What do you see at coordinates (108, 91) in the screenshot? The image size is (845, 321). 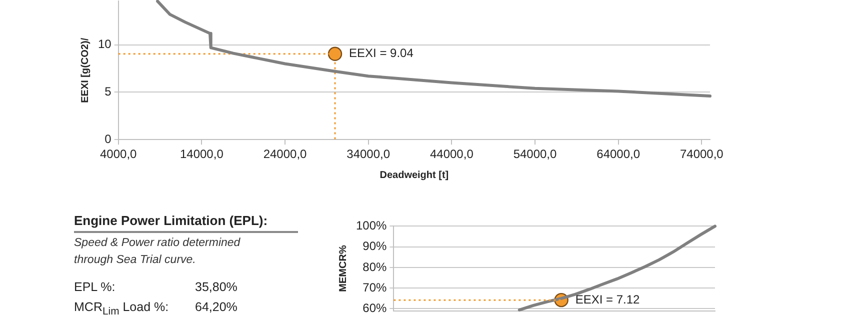 I see `y-tick-label: 5` at bounding box center [108, 91].